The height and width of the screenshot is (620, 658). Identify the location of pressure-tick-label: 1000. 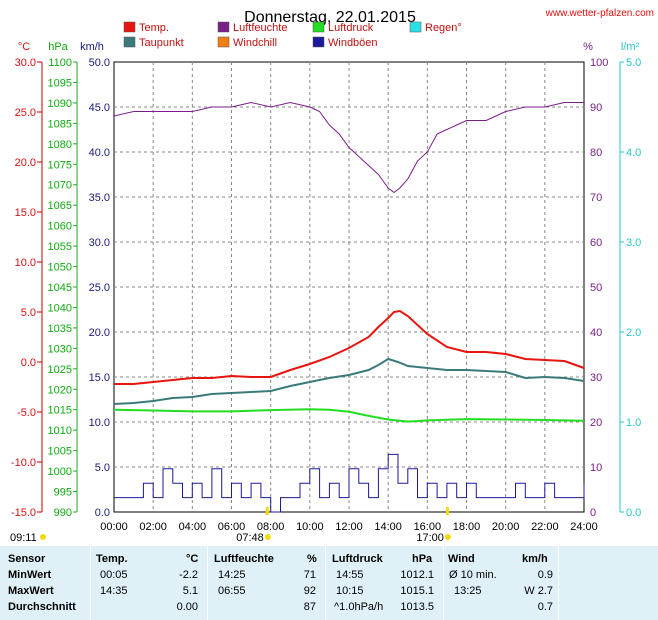
(60, 472).